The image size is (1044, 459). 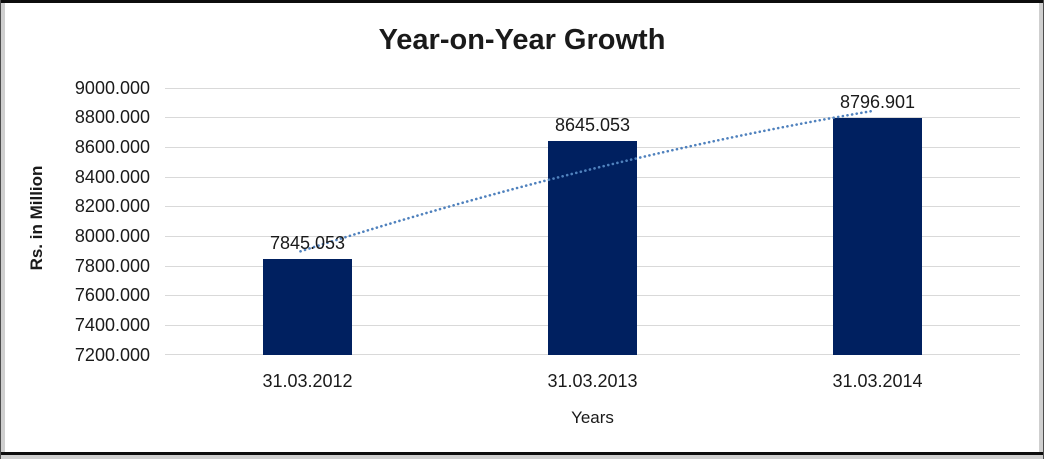 What do you see at coordinates (112, 176) in the screenshot?
I see `y-axis-tick-label: 8400.000` at bounding box center [112, 176].